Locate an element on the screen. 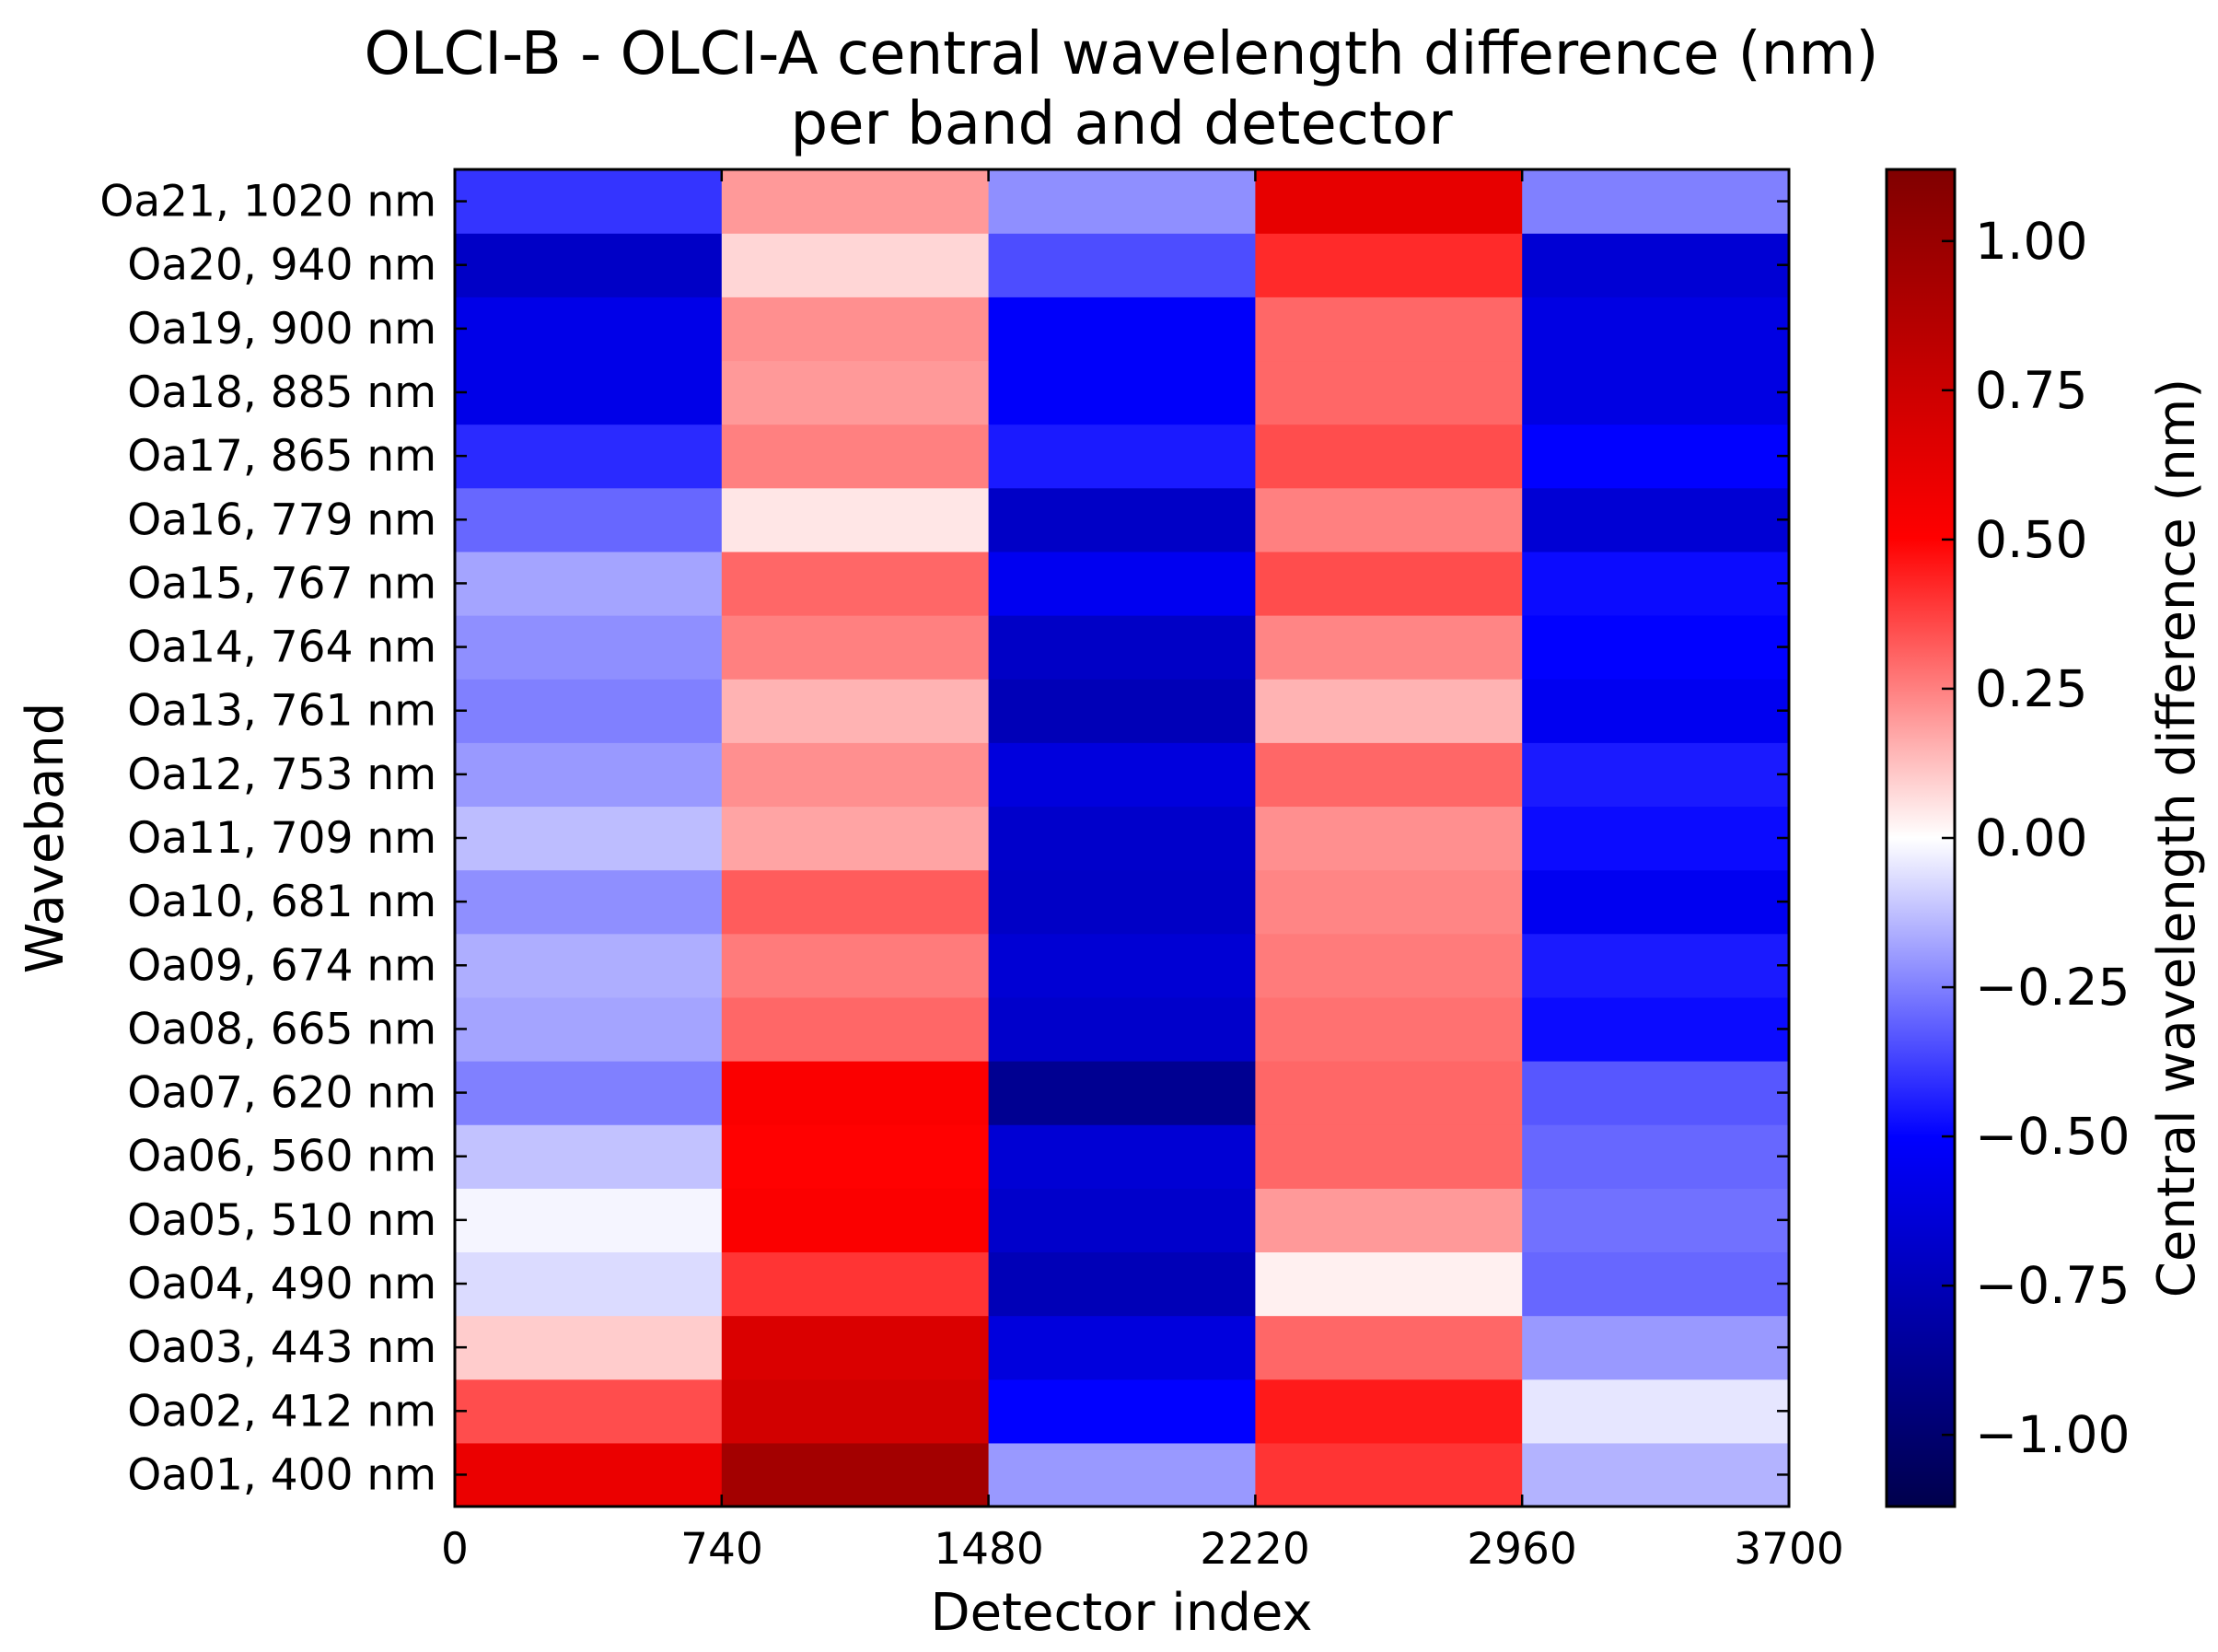 The width and height of the screenshot is (2218, 1652). y-tick-label: Oa07, 620 nm is located at coordinates (281, 1093).